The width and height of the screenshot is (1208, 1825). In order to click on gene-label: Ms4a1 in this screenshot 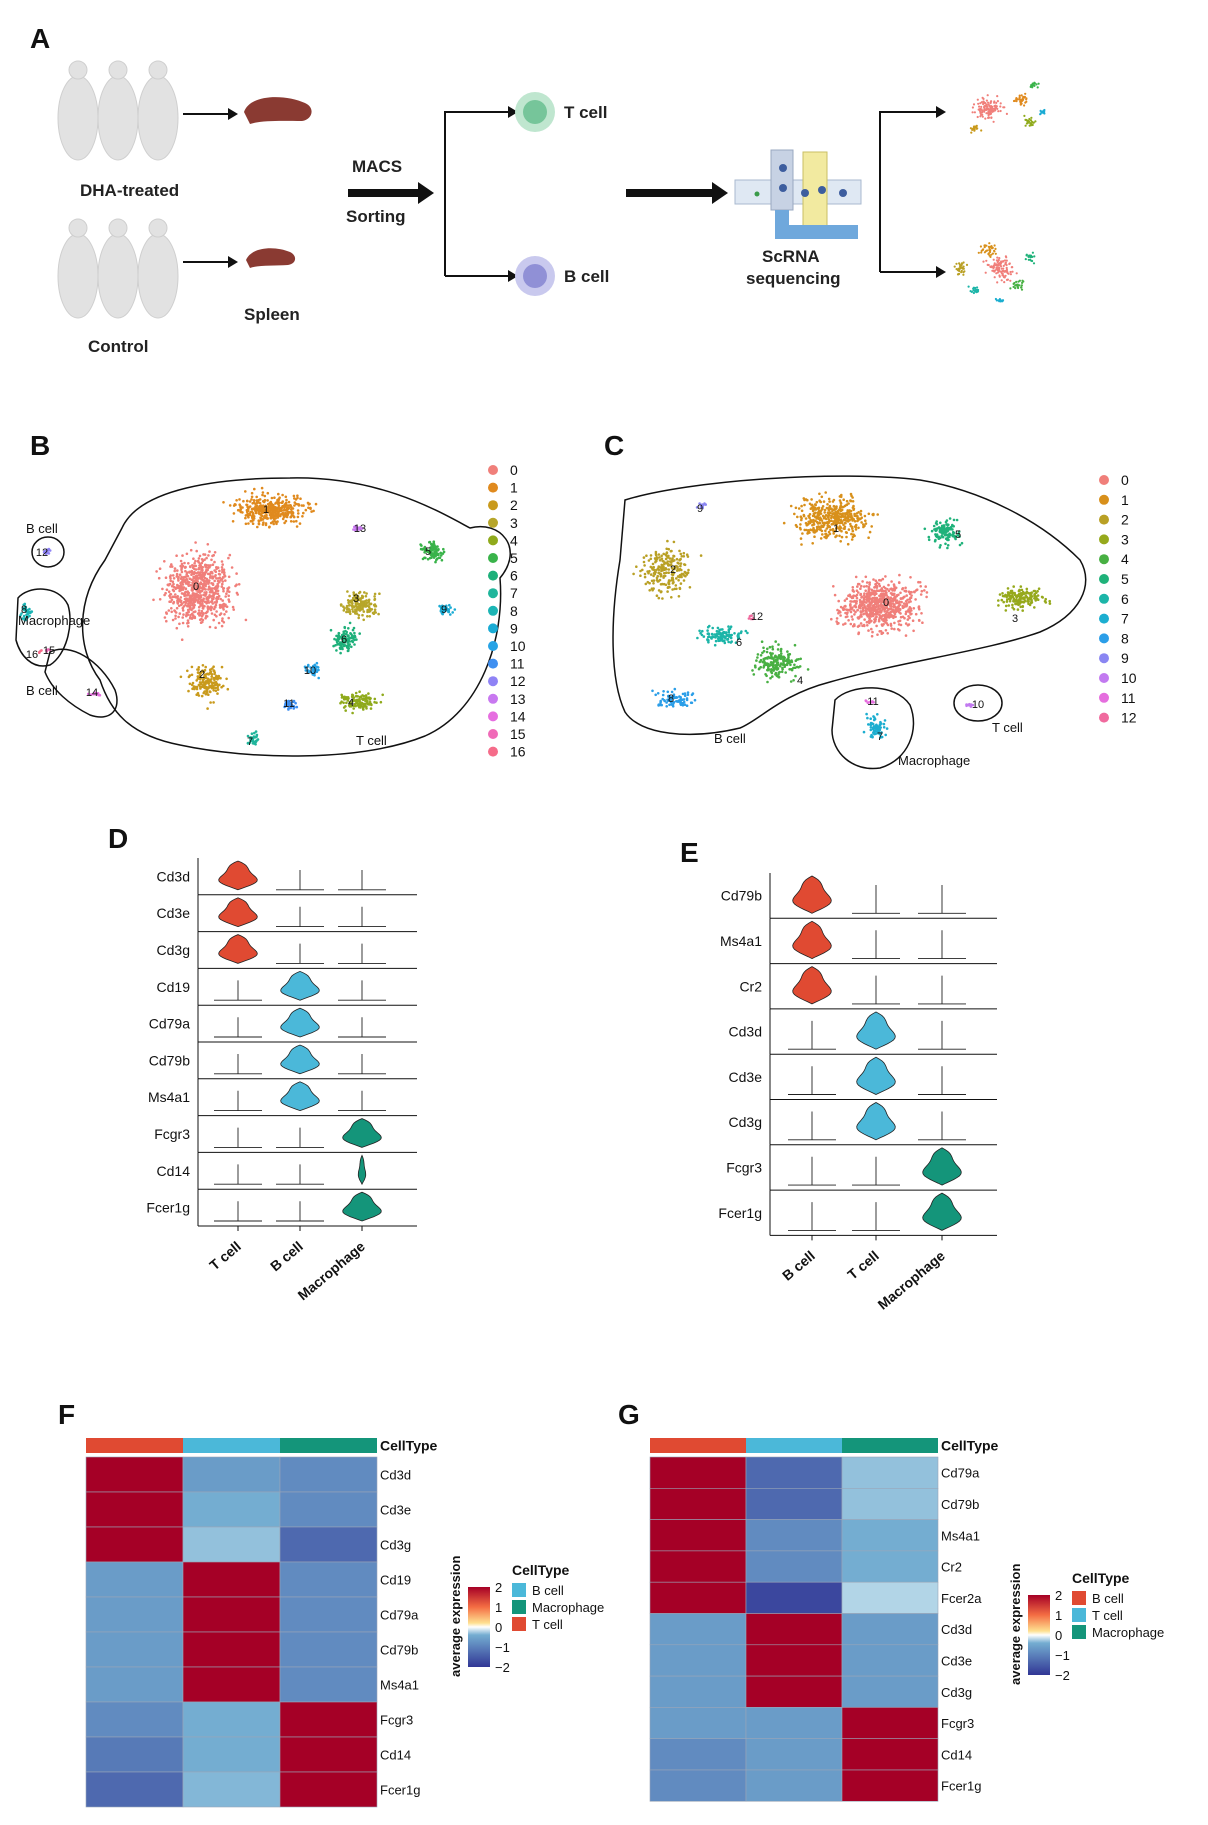, I will do `click(960, 1535)`.